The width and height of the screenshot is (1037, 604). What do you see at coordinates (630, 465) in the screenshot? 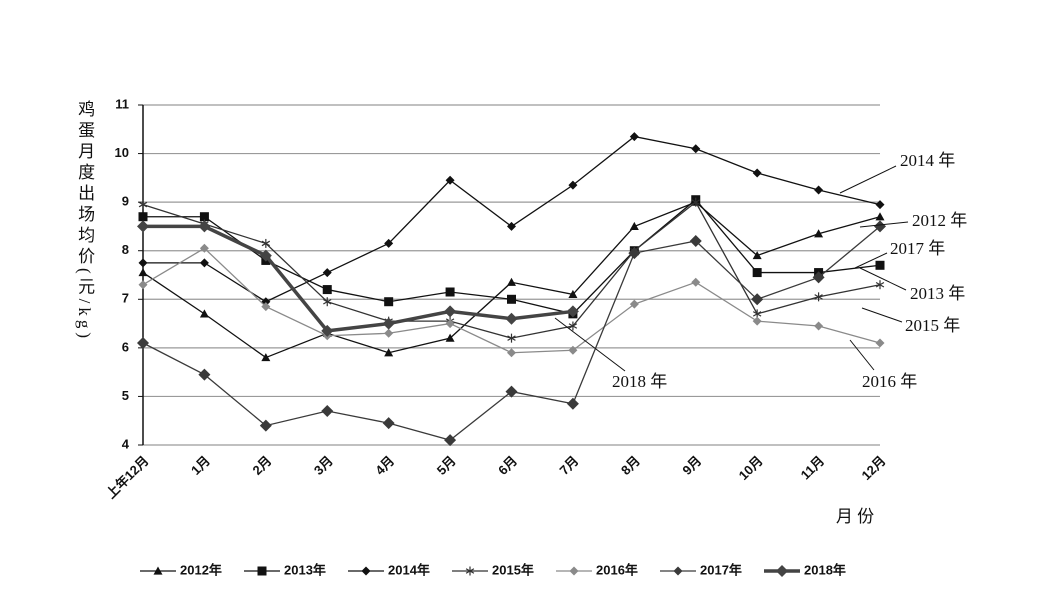
I see `x-tick-label: 8月` at bounding box center [630, 465].